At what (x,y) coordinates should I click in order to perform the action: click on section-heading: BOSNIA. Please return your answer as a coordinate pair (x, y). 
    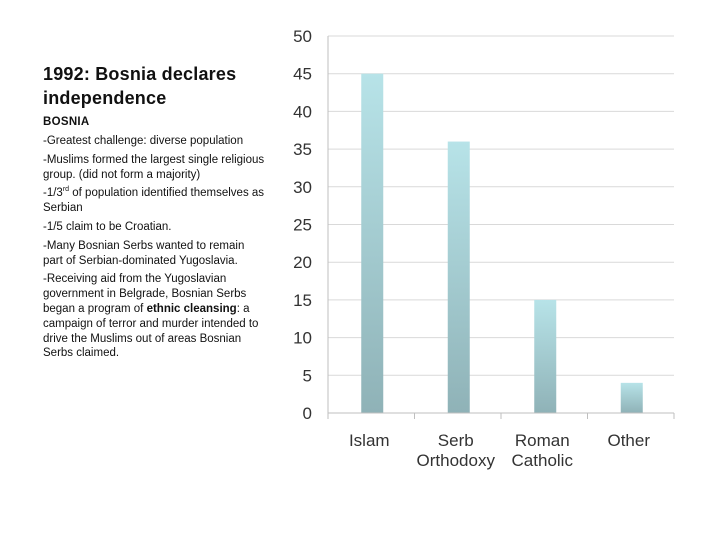
    Looking at the image, I should click on (66, 122).